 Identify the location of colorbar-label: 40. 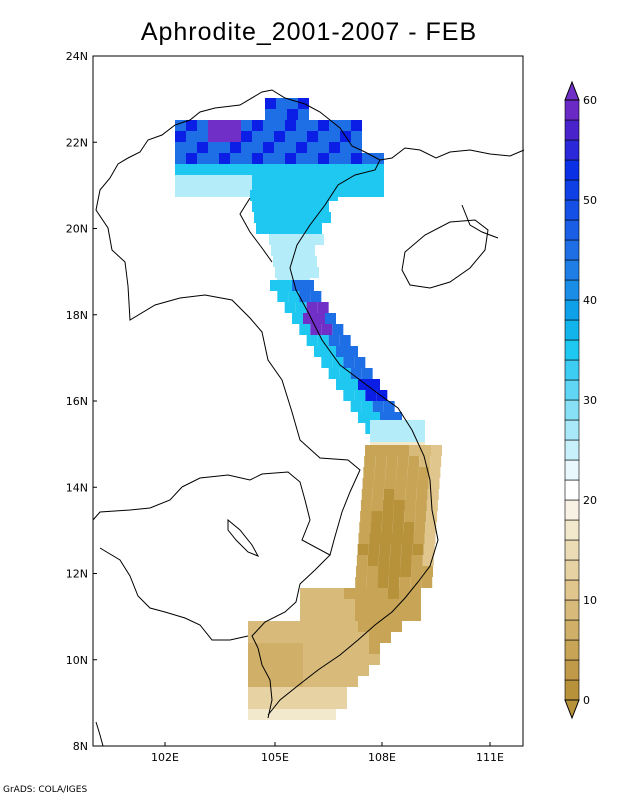
(590, 300).